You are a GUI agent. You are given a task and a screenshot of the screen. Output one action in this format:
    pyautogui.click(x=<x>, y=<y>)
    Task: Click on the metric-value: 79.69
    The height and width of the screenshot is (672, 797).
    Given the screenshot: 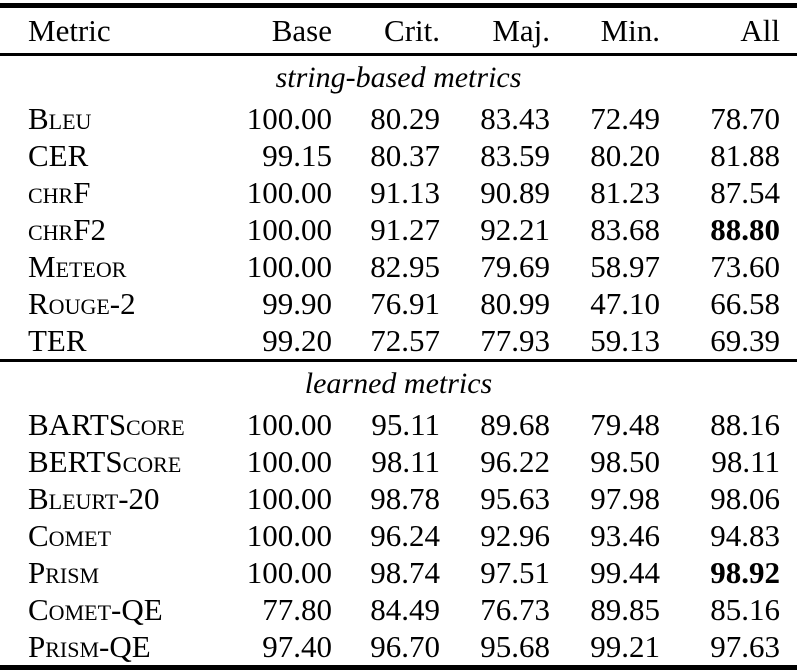 What is the action you would take?
    pyautogui.click(x=515, y=266)
    